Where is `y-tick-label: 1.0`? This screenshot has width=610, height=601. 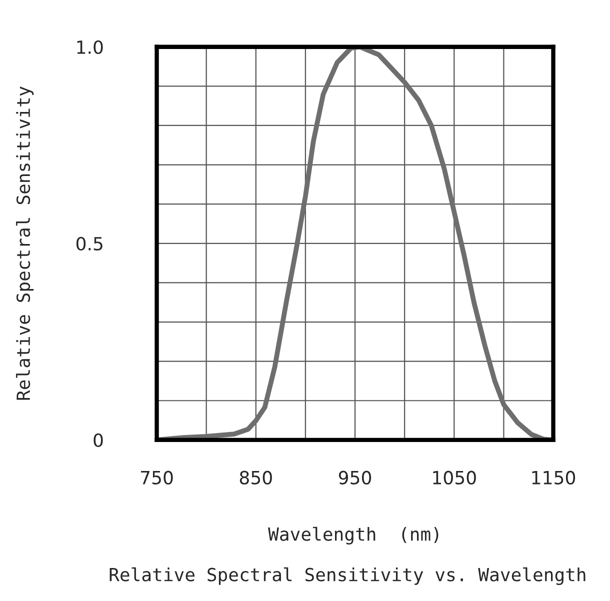 y-tick-label: 1.0 is located at coordinates (90, 47).